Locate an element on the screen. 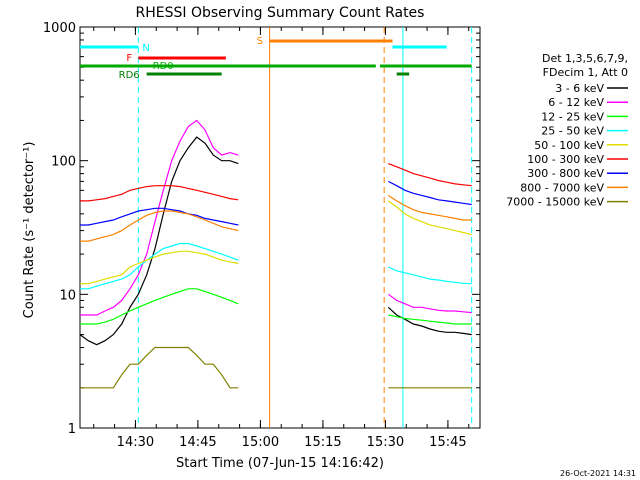 The height and width of the screenshot is (480, 640). legend-entry-label: 6 - 12 keV is located at coordinates (576, 102).